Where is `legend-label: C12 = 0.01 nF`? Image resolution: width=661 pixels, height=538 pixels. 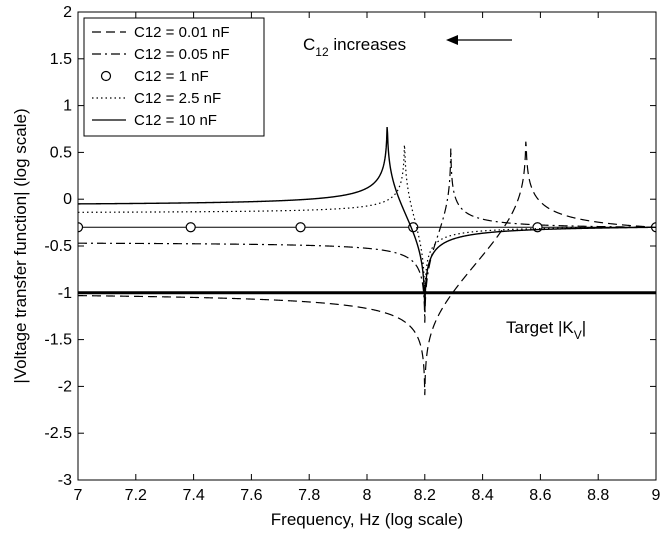
legend-label: C12 = 0.01 nF is located at coordinates (181, 32).